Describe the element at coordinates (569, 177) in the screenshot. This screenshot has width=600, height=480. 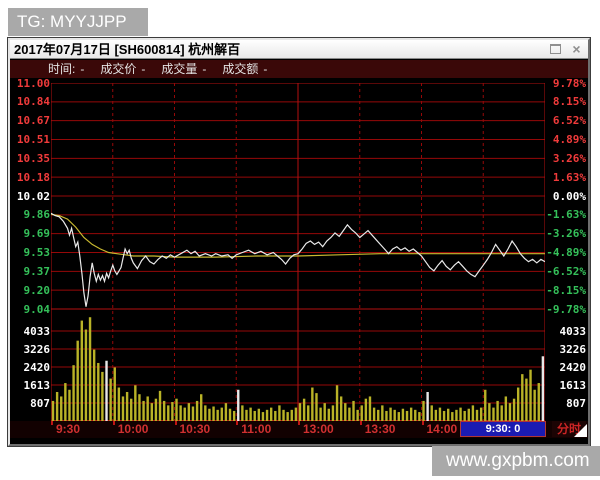
I see `percent-axis-label: 1.63%` at that location.